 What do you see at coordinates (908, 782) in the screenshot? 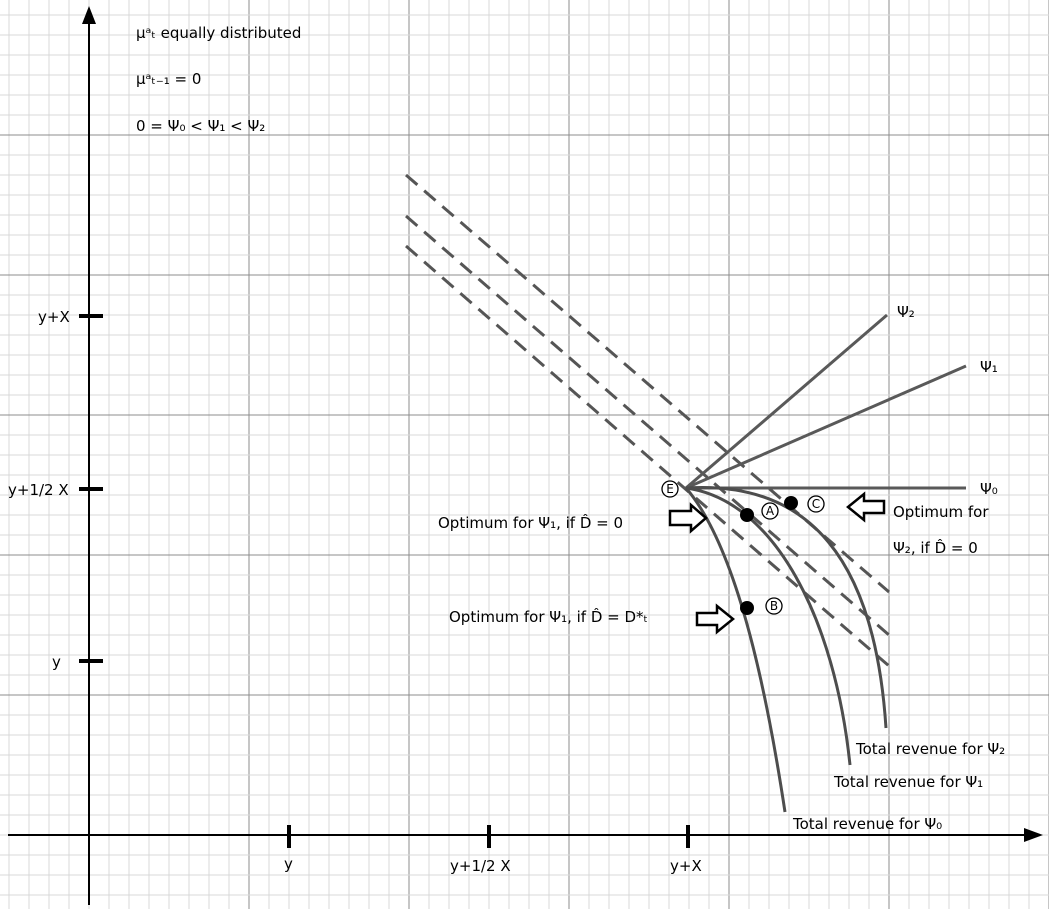
I see `label-total-revenue-psi1: Total revenue for Ψ₁` at bounding box center [908, 782].